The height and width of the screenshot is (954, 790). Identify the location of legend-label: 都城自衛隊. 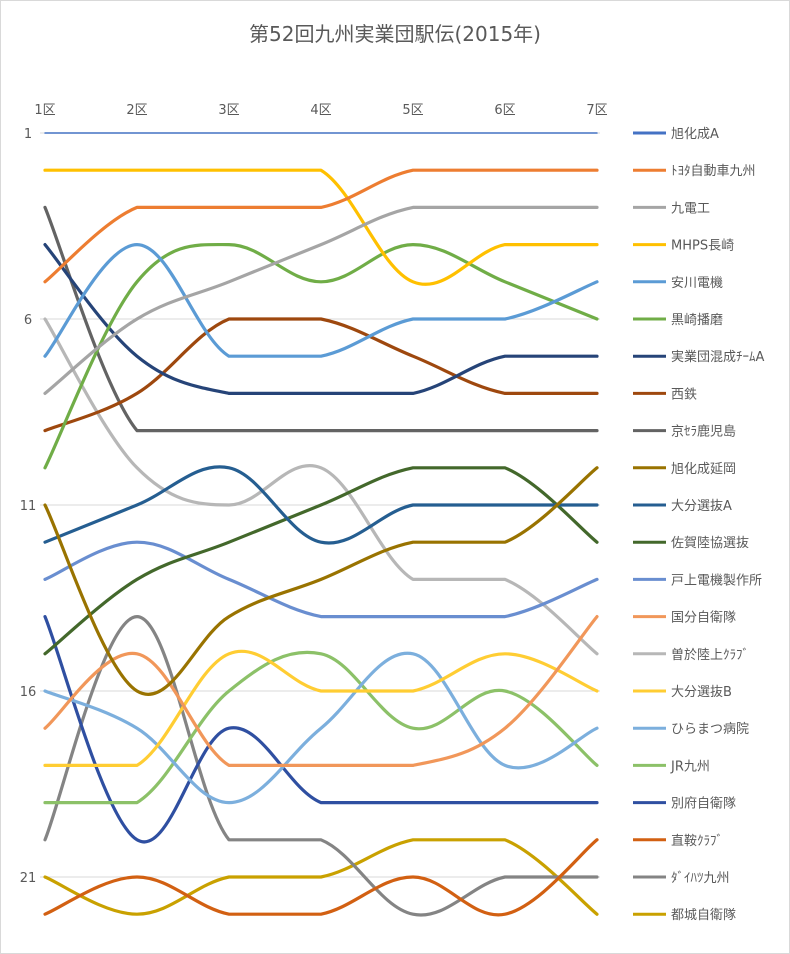
(703, 915).